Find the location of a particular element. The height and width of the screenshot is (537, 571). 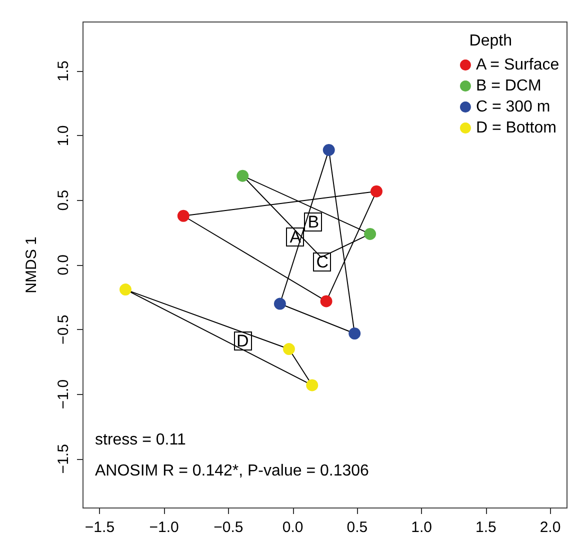

x-tick-label: −0.5 is located at coordinates (229, 527).